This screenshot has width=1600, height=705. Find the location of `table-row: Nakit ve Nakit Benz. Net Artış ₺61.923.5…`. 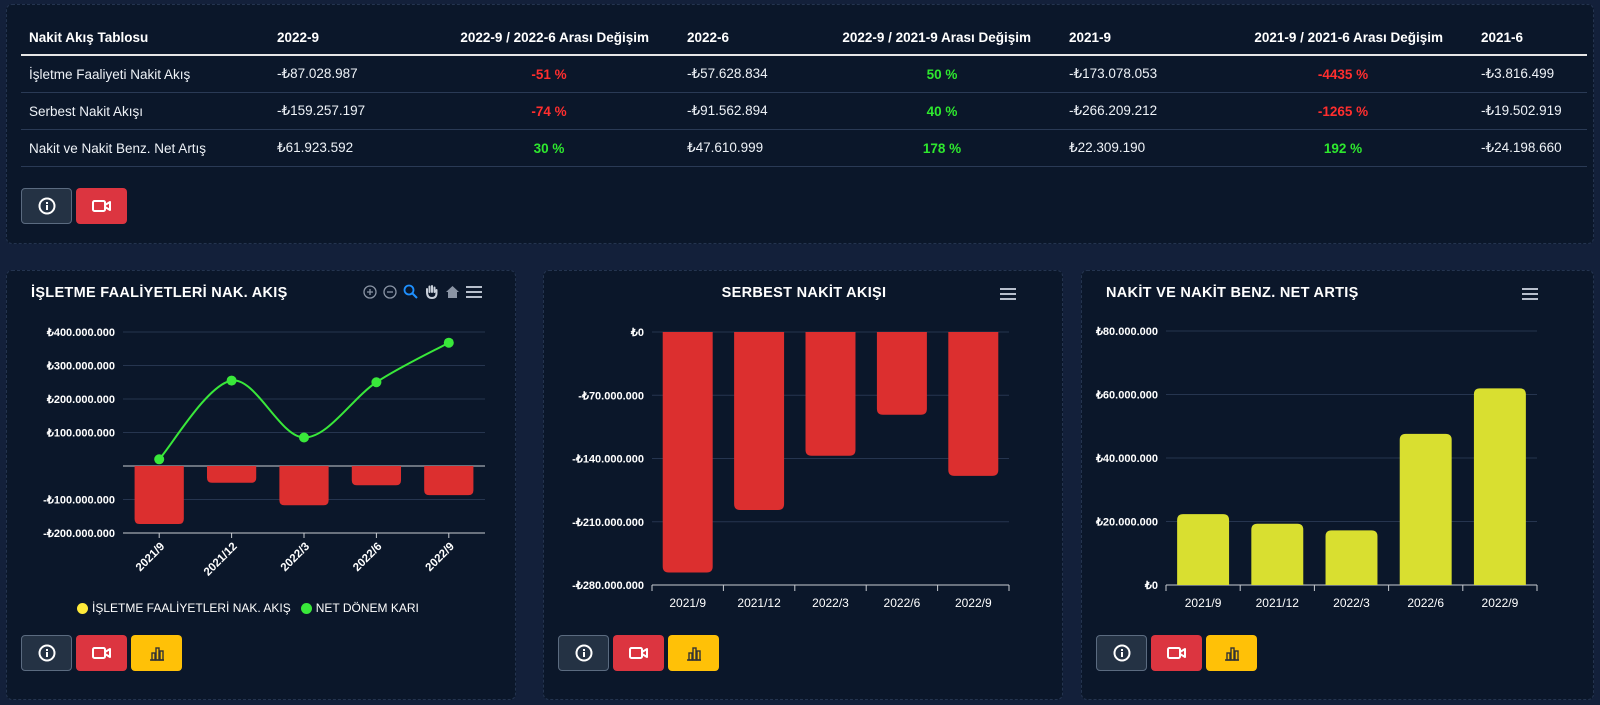

table-row: Nakit ve Nakit Benz. Net Artış ₺61.923.5… is located at coordinates (804, 148).